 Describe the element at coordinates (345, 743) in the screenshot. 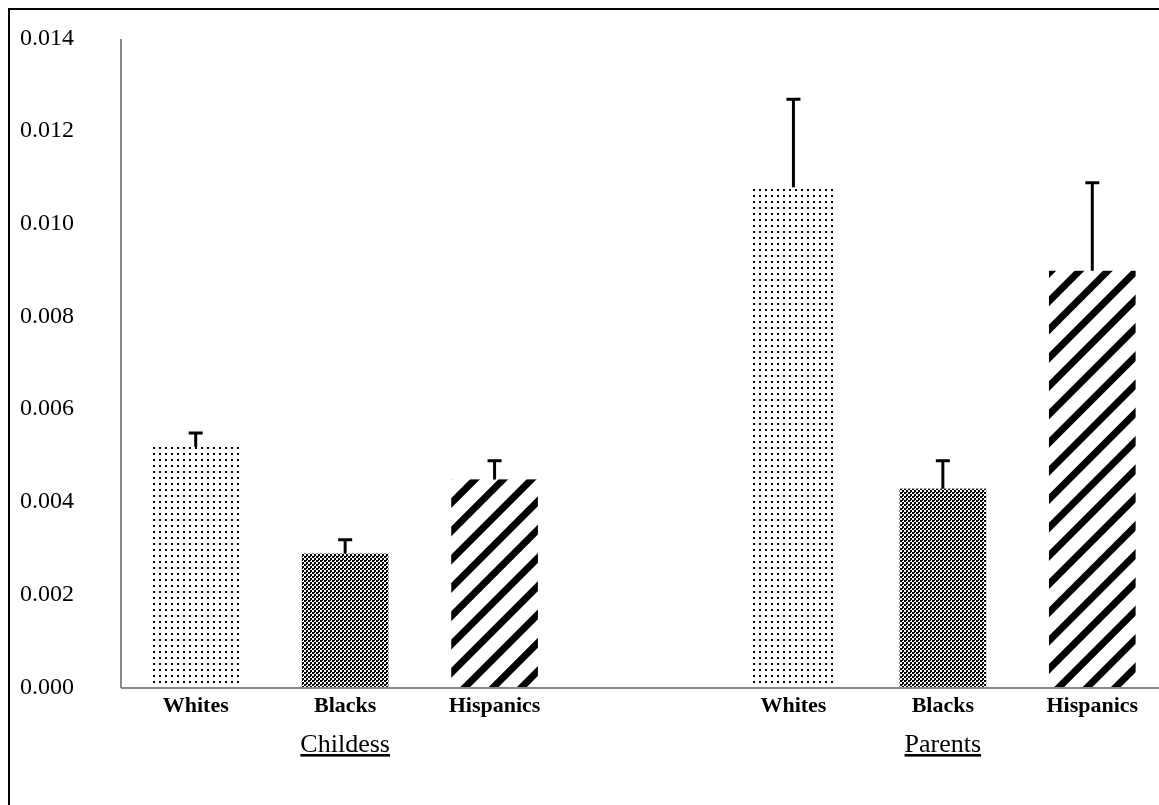

I see `text: Childess` at that location.